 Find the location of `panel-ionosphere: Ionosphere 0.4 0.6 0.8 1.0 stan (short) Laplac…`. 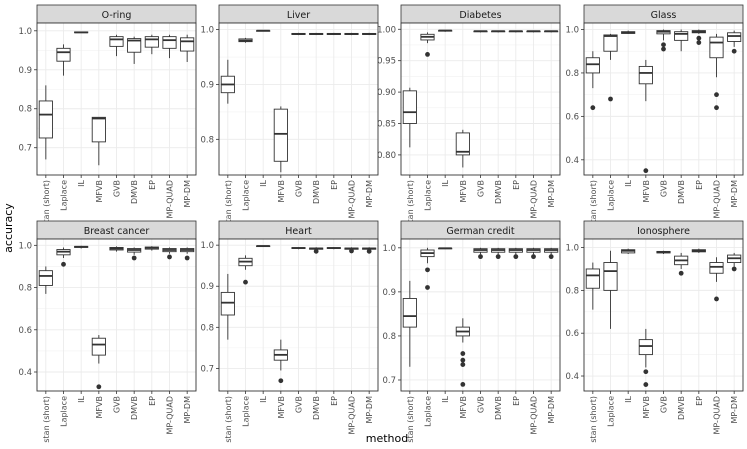

panel-ionosphere: Ionosphere 0.4 0.6 0.8 1.0 stan (short) Laplac… is located at coordinates (654, 331).